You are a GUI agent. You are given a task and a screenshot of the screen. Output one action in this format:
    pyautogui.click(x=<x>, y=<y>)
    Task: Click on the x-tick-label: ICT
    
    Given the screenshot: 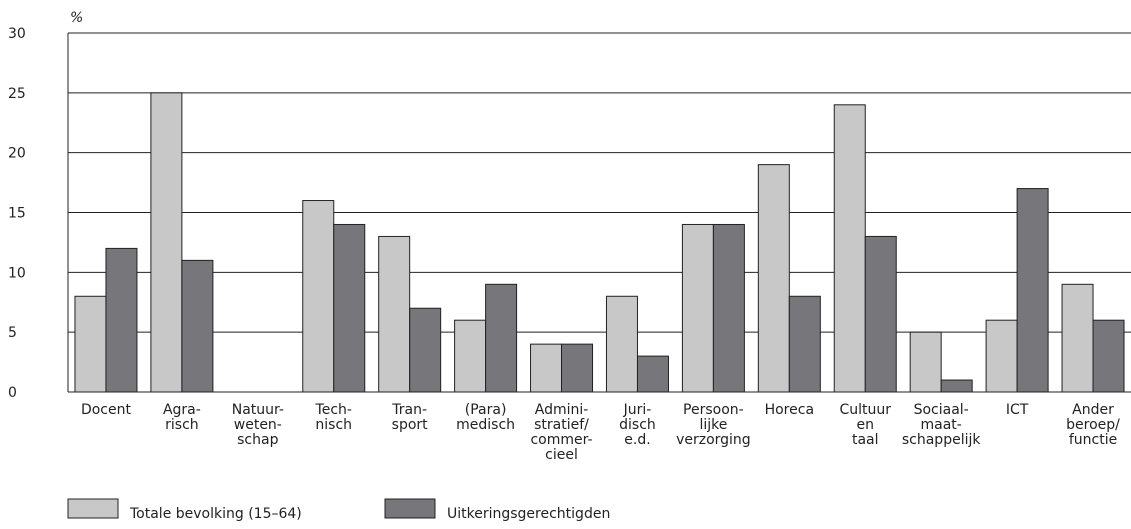 What is the action you would take?
    pyautogui.click(x=1017, y=410)
    